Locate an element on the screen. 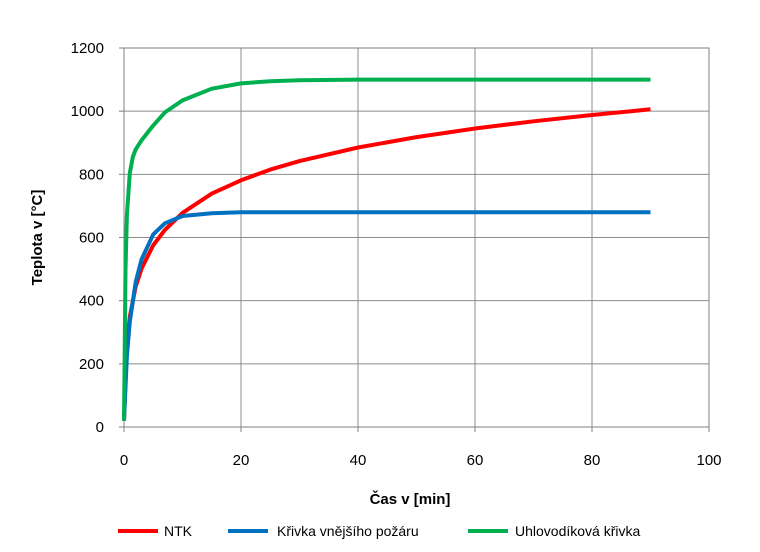 The image size is (760, 552). legend-label-2: Křivka vnějšího požáru is located at coordinates (348, 531).